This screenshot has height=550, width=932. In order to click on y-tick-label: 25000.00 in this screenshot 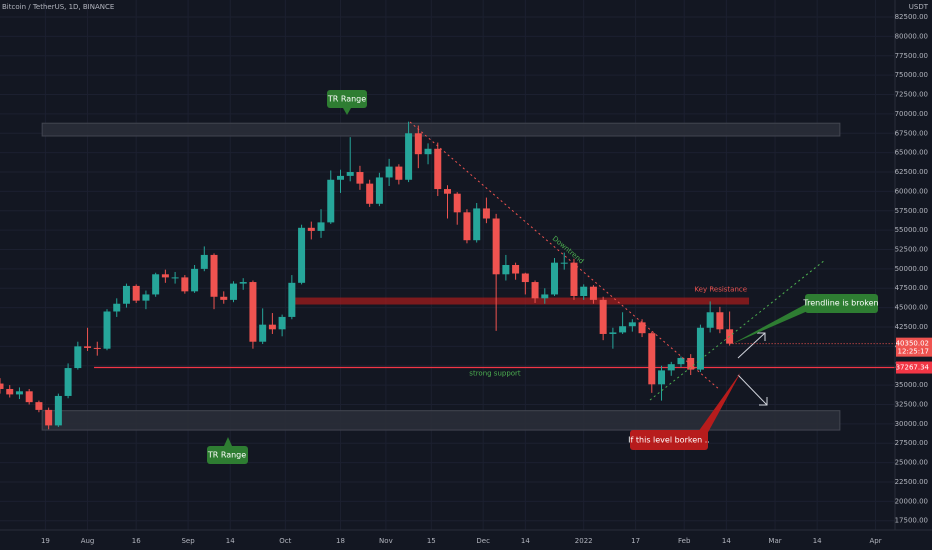, I will do `click(911, 463)`.